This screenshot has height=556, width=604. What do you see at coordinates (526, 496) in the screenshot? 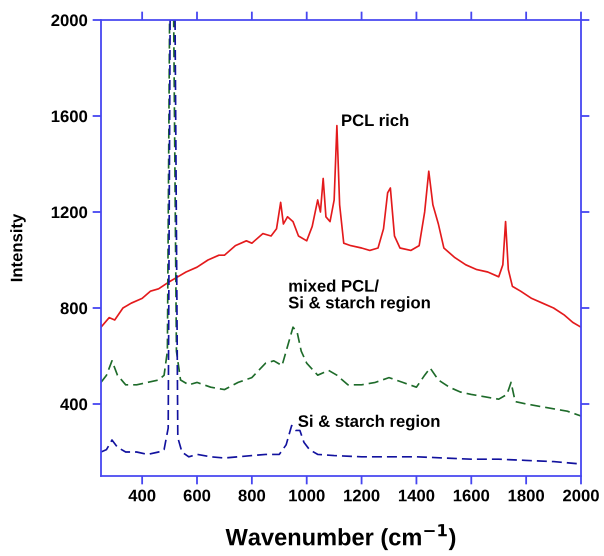
I see `x-tick-label: 1800` at bounding box center [526, 496].